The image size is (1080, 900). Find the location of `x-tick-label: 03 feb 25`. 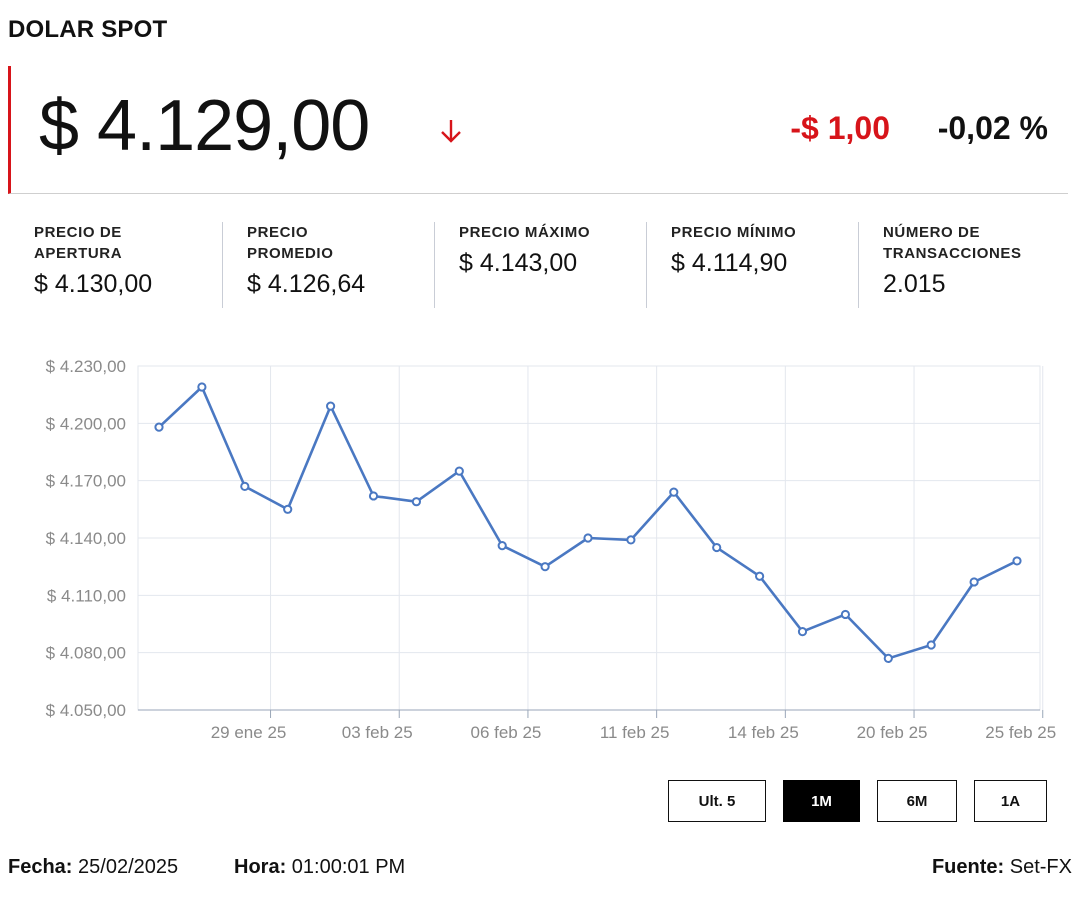

x-tick-label: 03 feb 25 is located at coordinates (377, 732).